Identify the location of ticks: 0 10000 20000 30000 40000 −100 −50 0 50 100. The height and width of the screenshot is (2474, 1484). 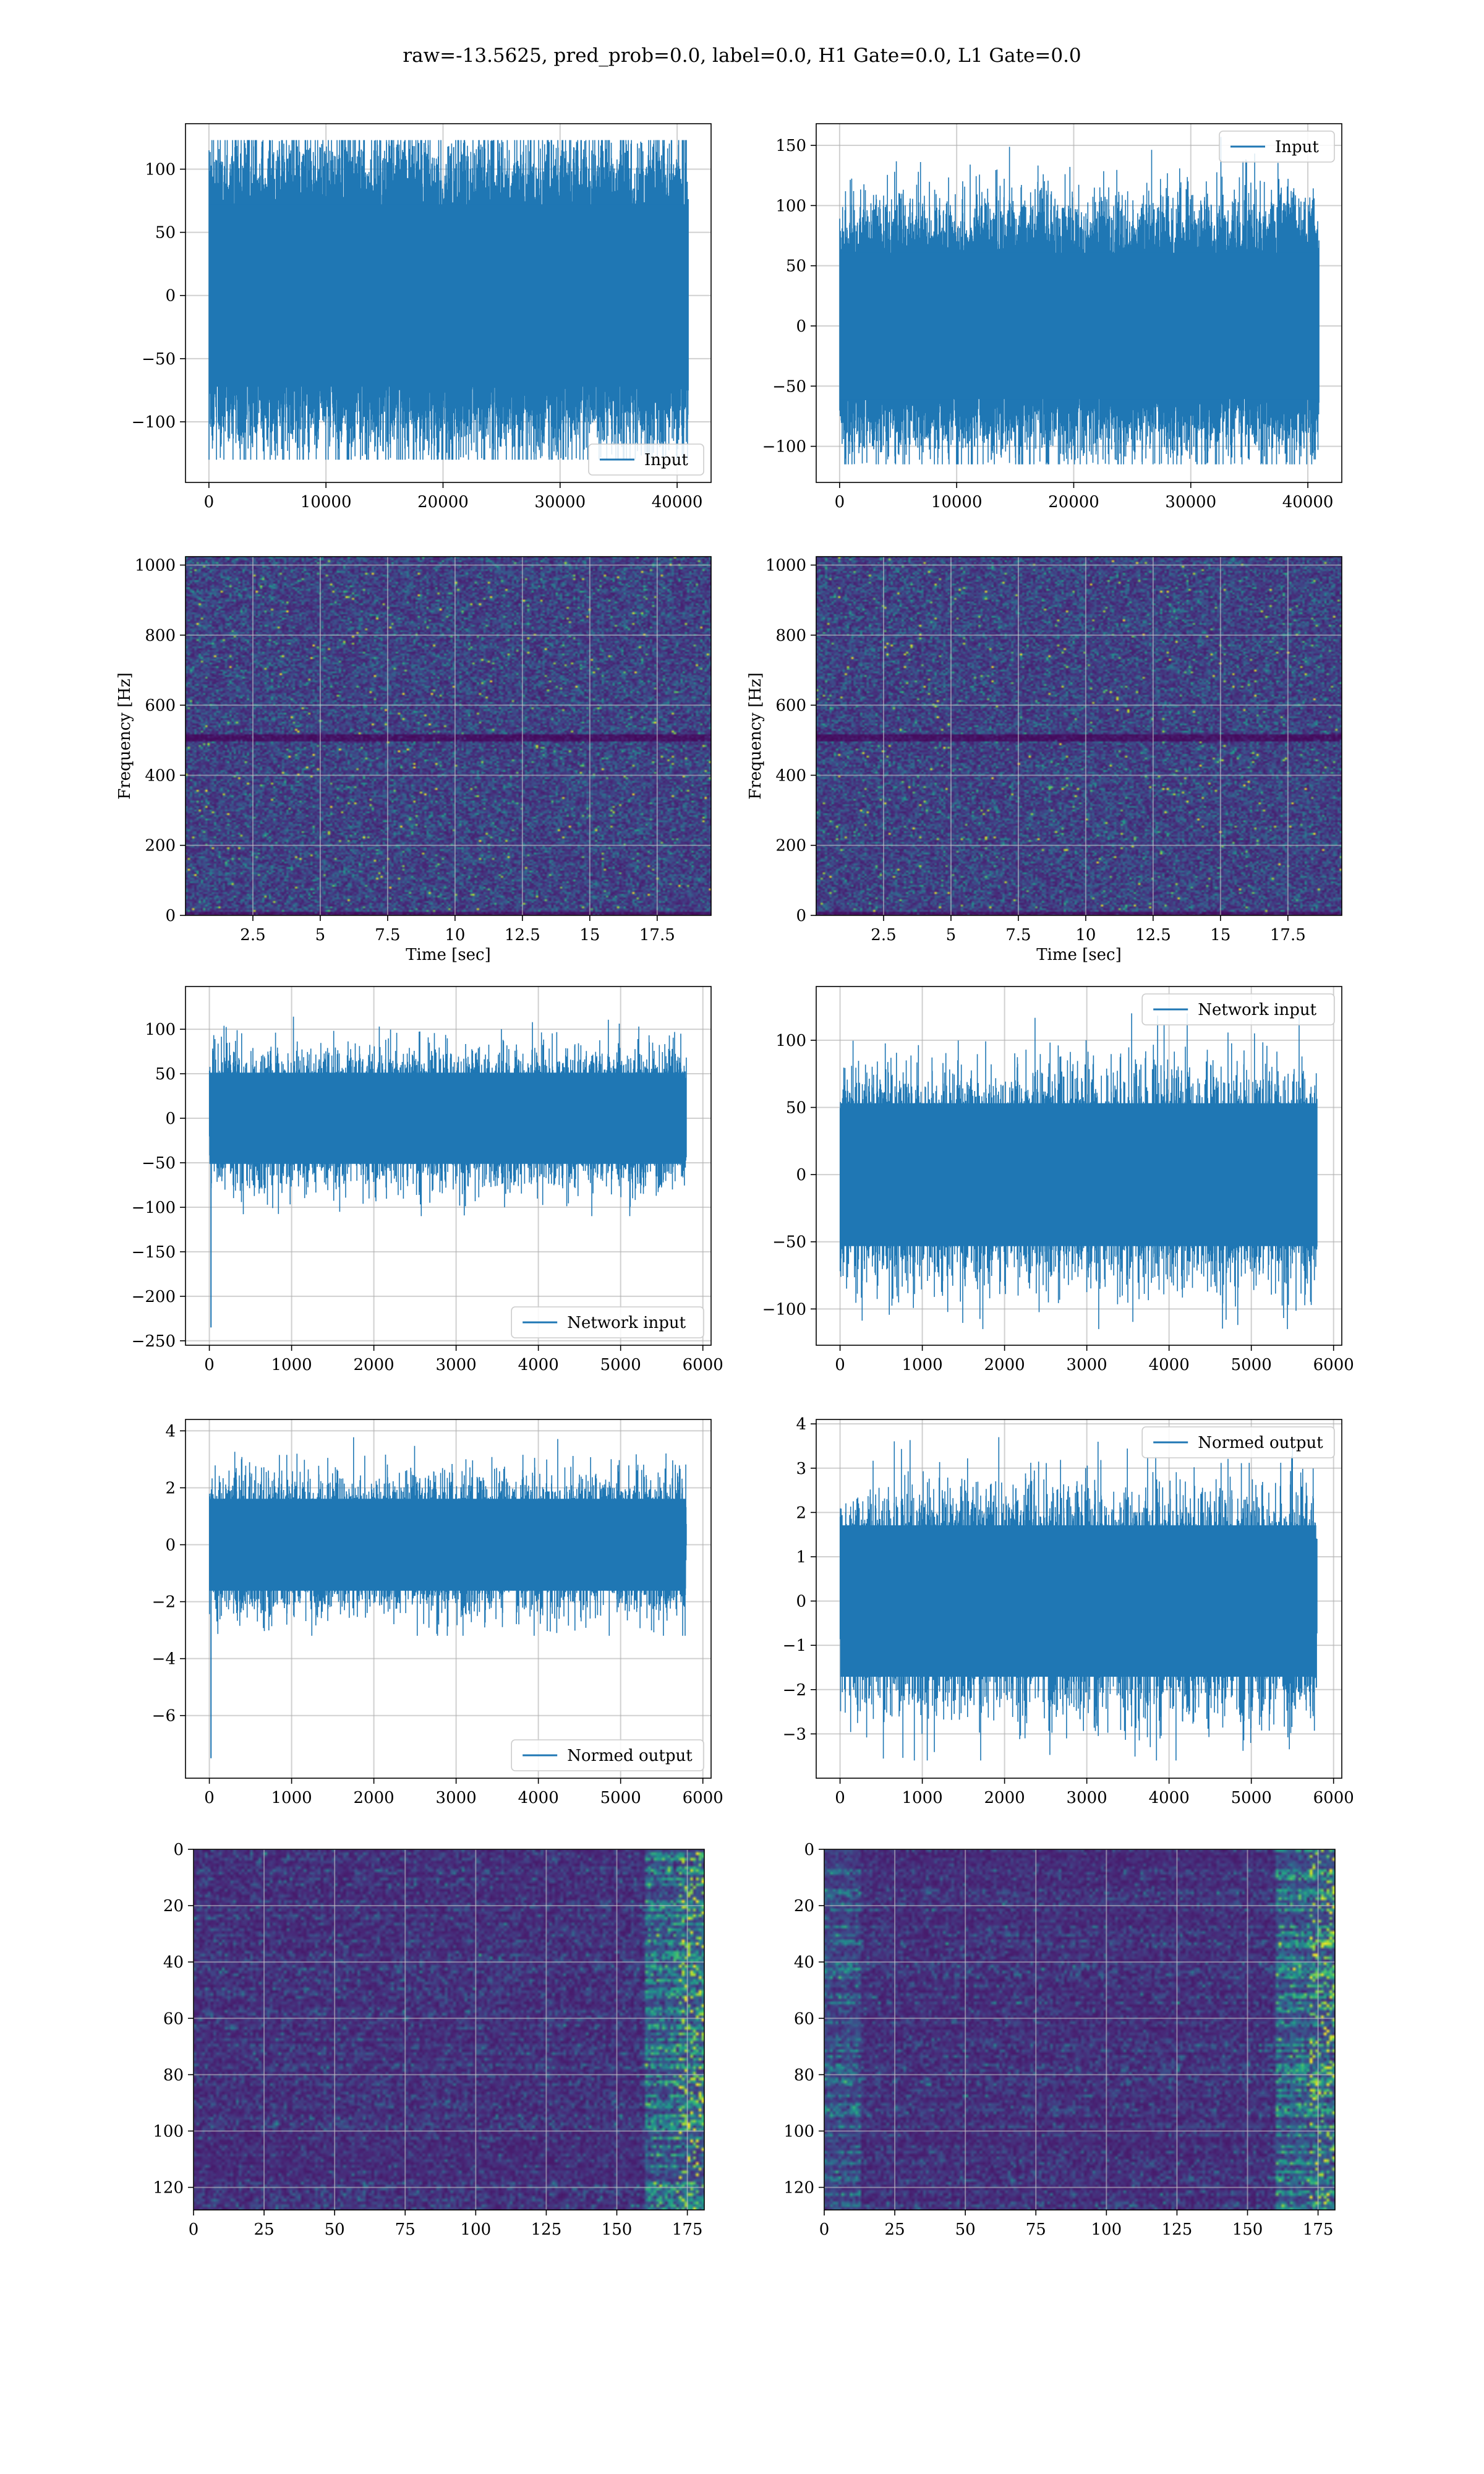
(417, 336).